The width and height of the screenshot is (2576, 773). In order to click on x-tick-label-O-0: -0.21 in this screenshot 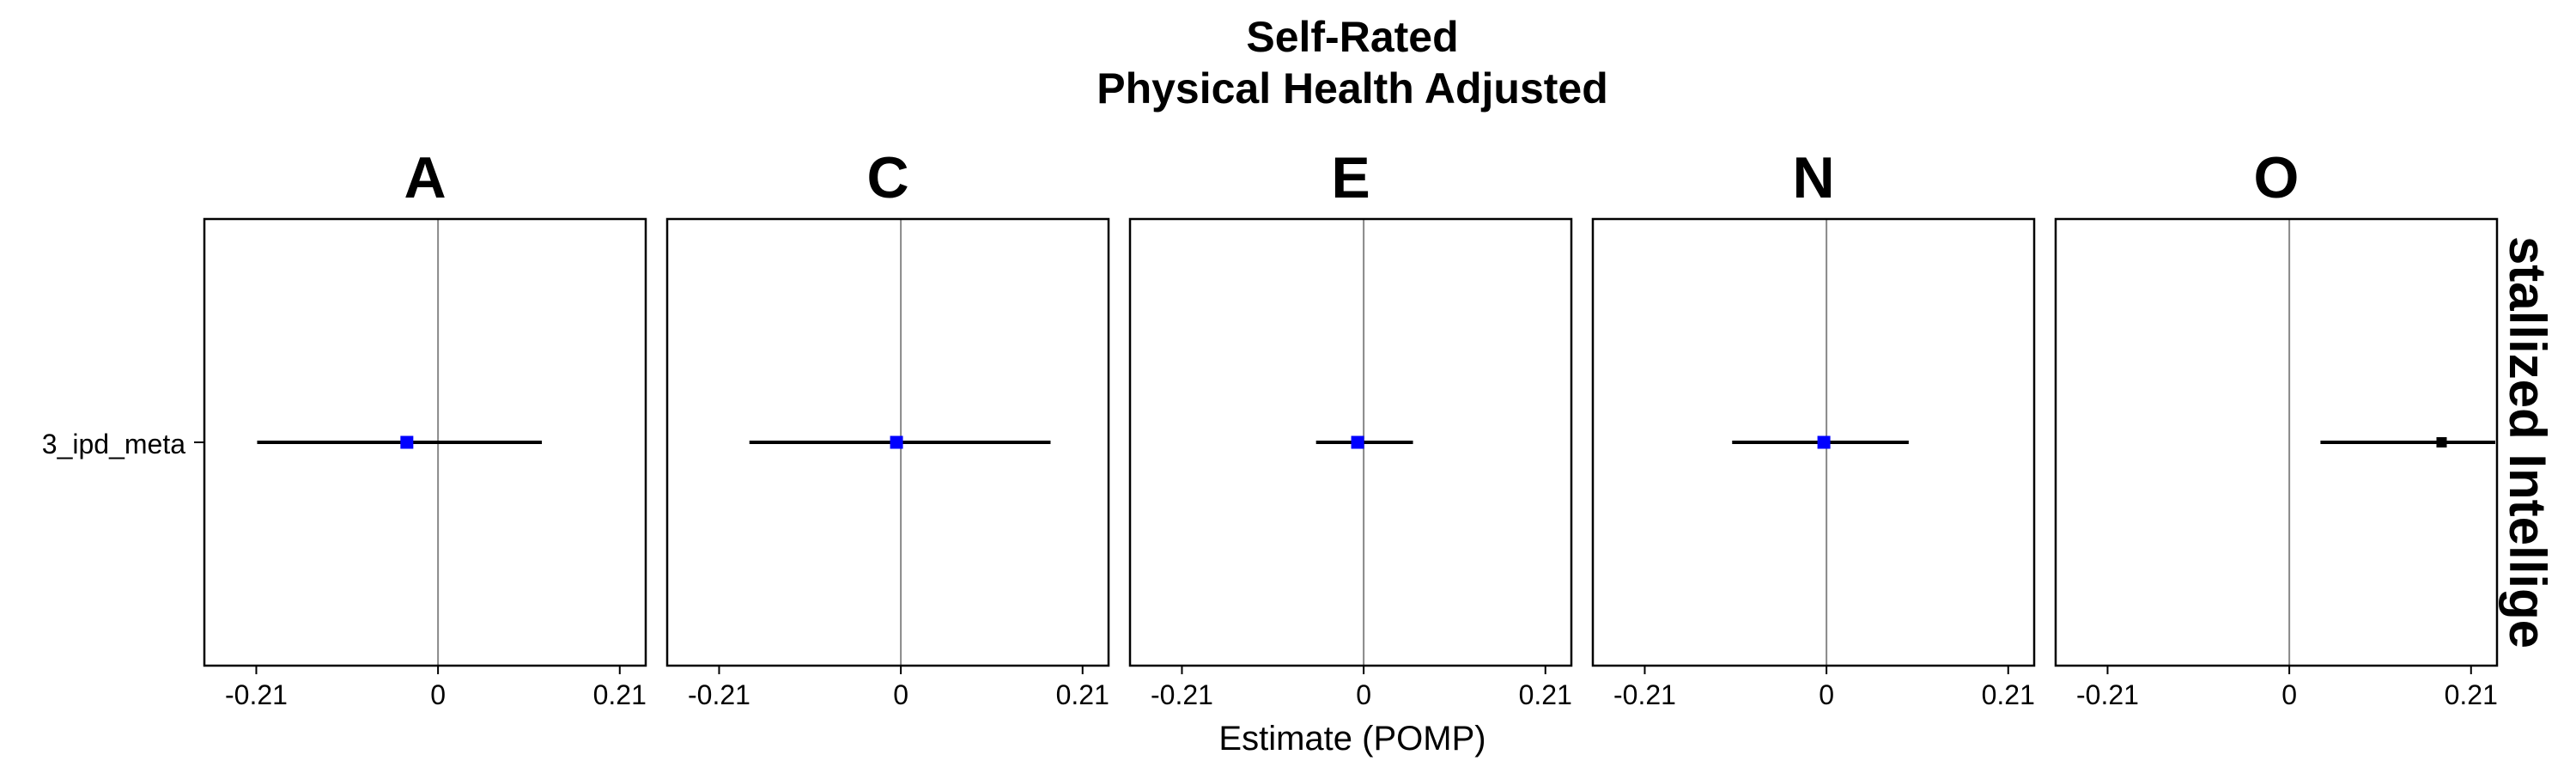, I will do `click(2107, 694)`.